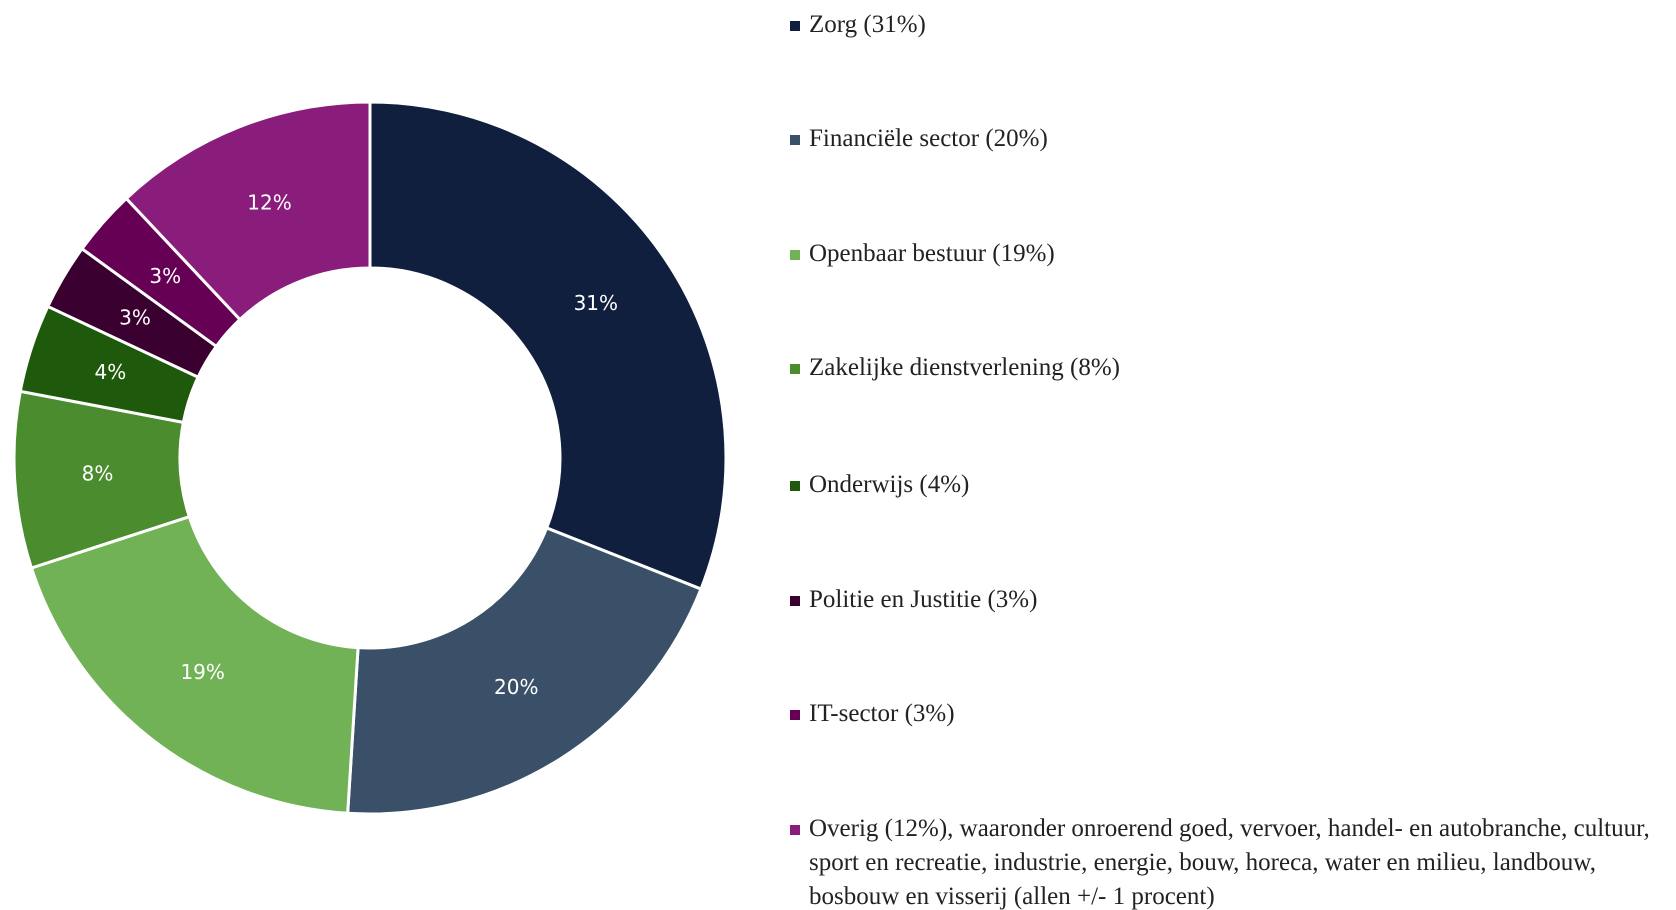 This screenshot has height=910, width=1676. I want to click on legend-label: Zorg (31%), so click(867, 24).